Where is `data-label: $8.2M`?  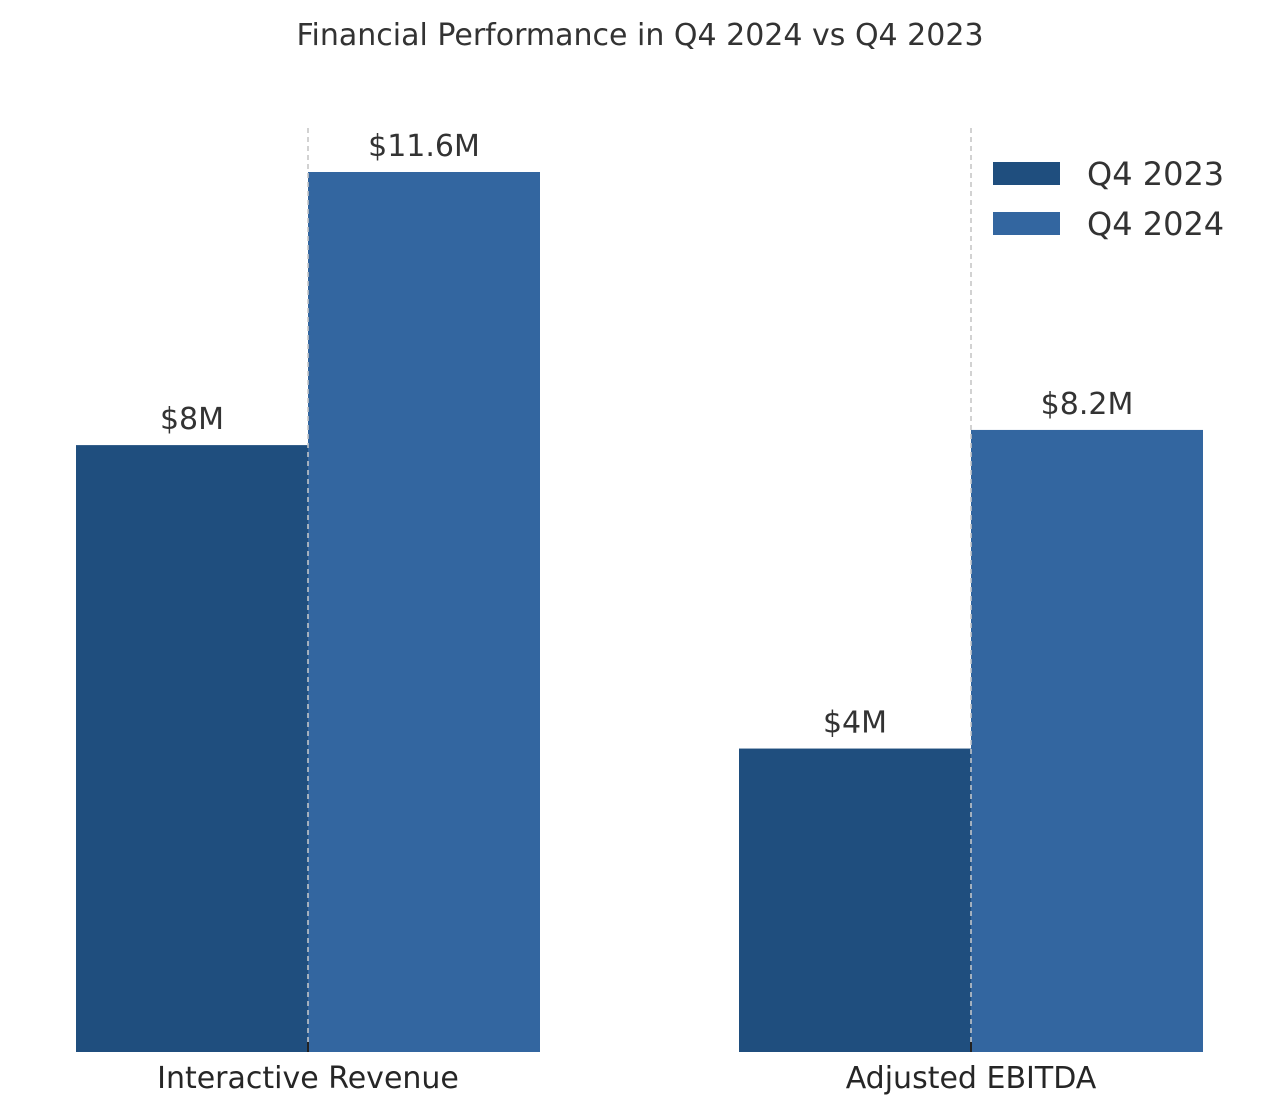
data-label: $8.2M is located at coordinates (1087, 404).